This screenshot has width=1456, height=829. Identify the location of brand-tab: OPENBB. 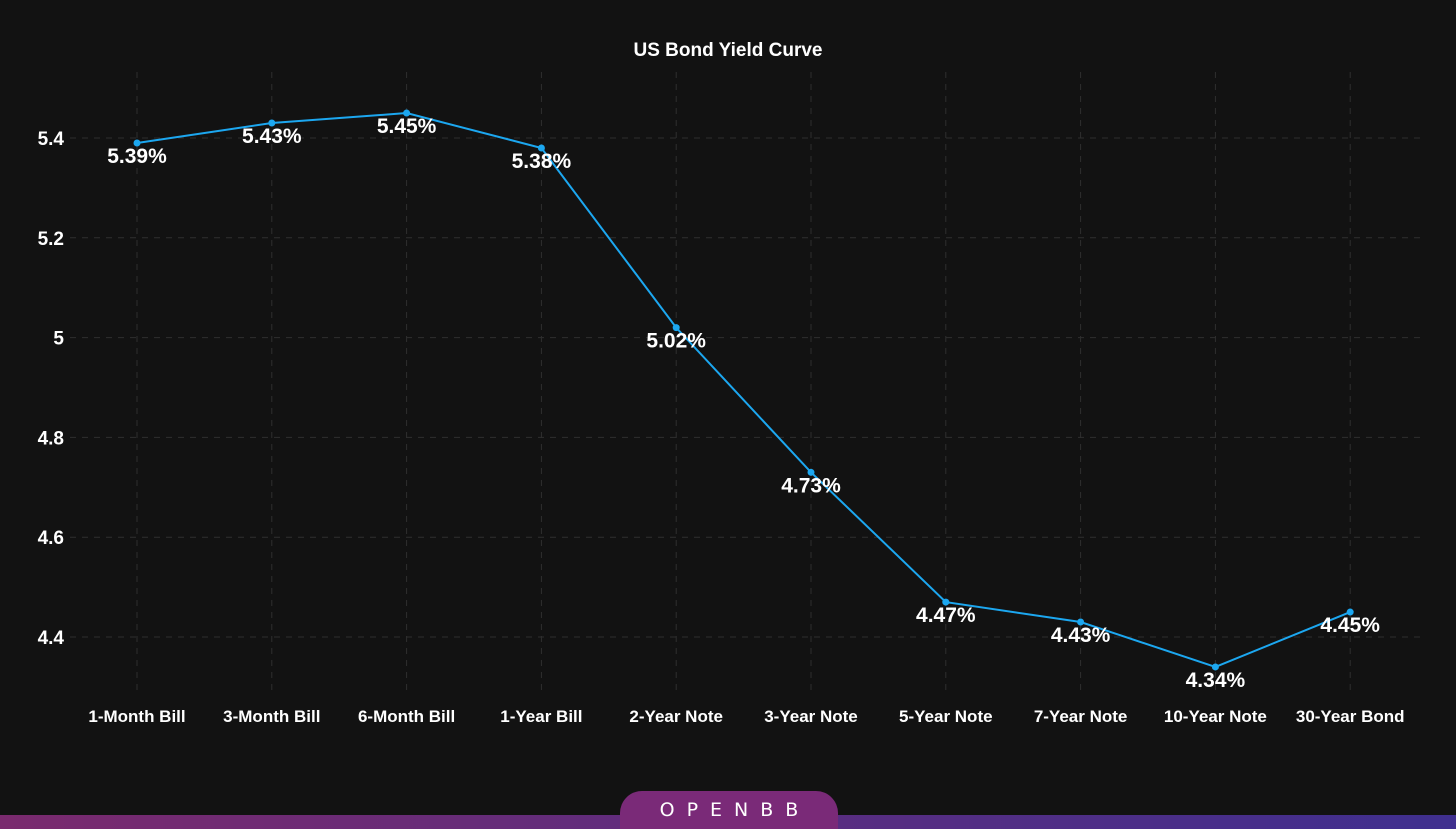
(729, 810).